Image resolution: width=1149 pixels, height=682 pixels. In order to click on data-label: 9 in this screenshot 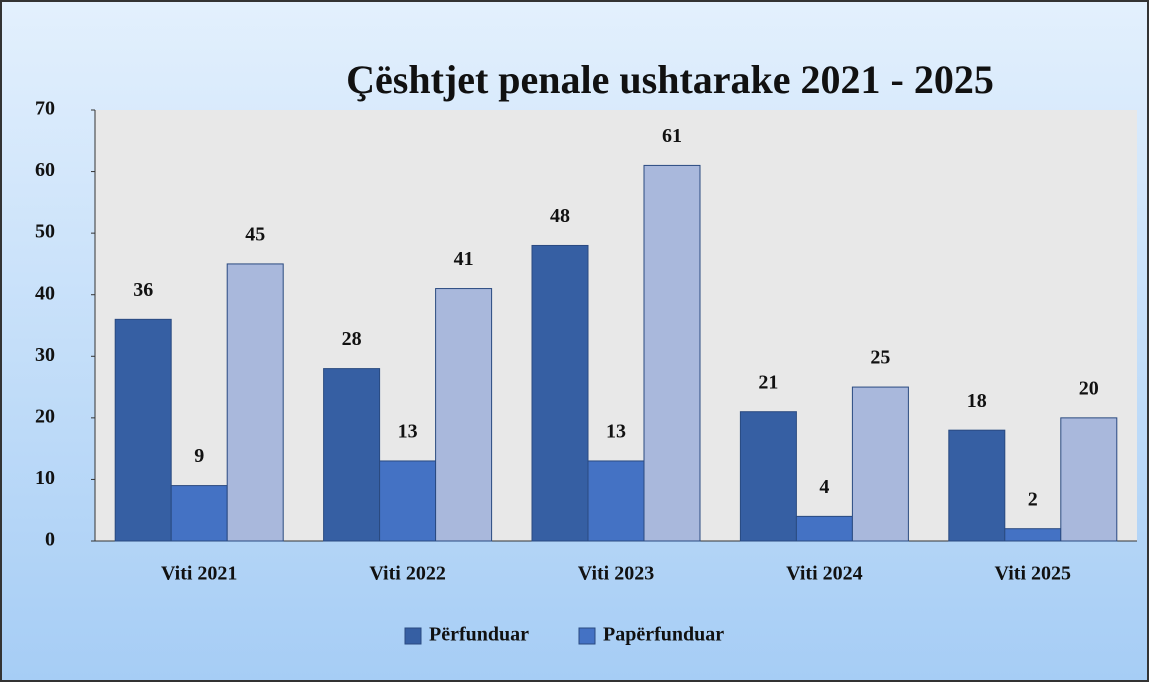, I will do `click(199, 456)`.